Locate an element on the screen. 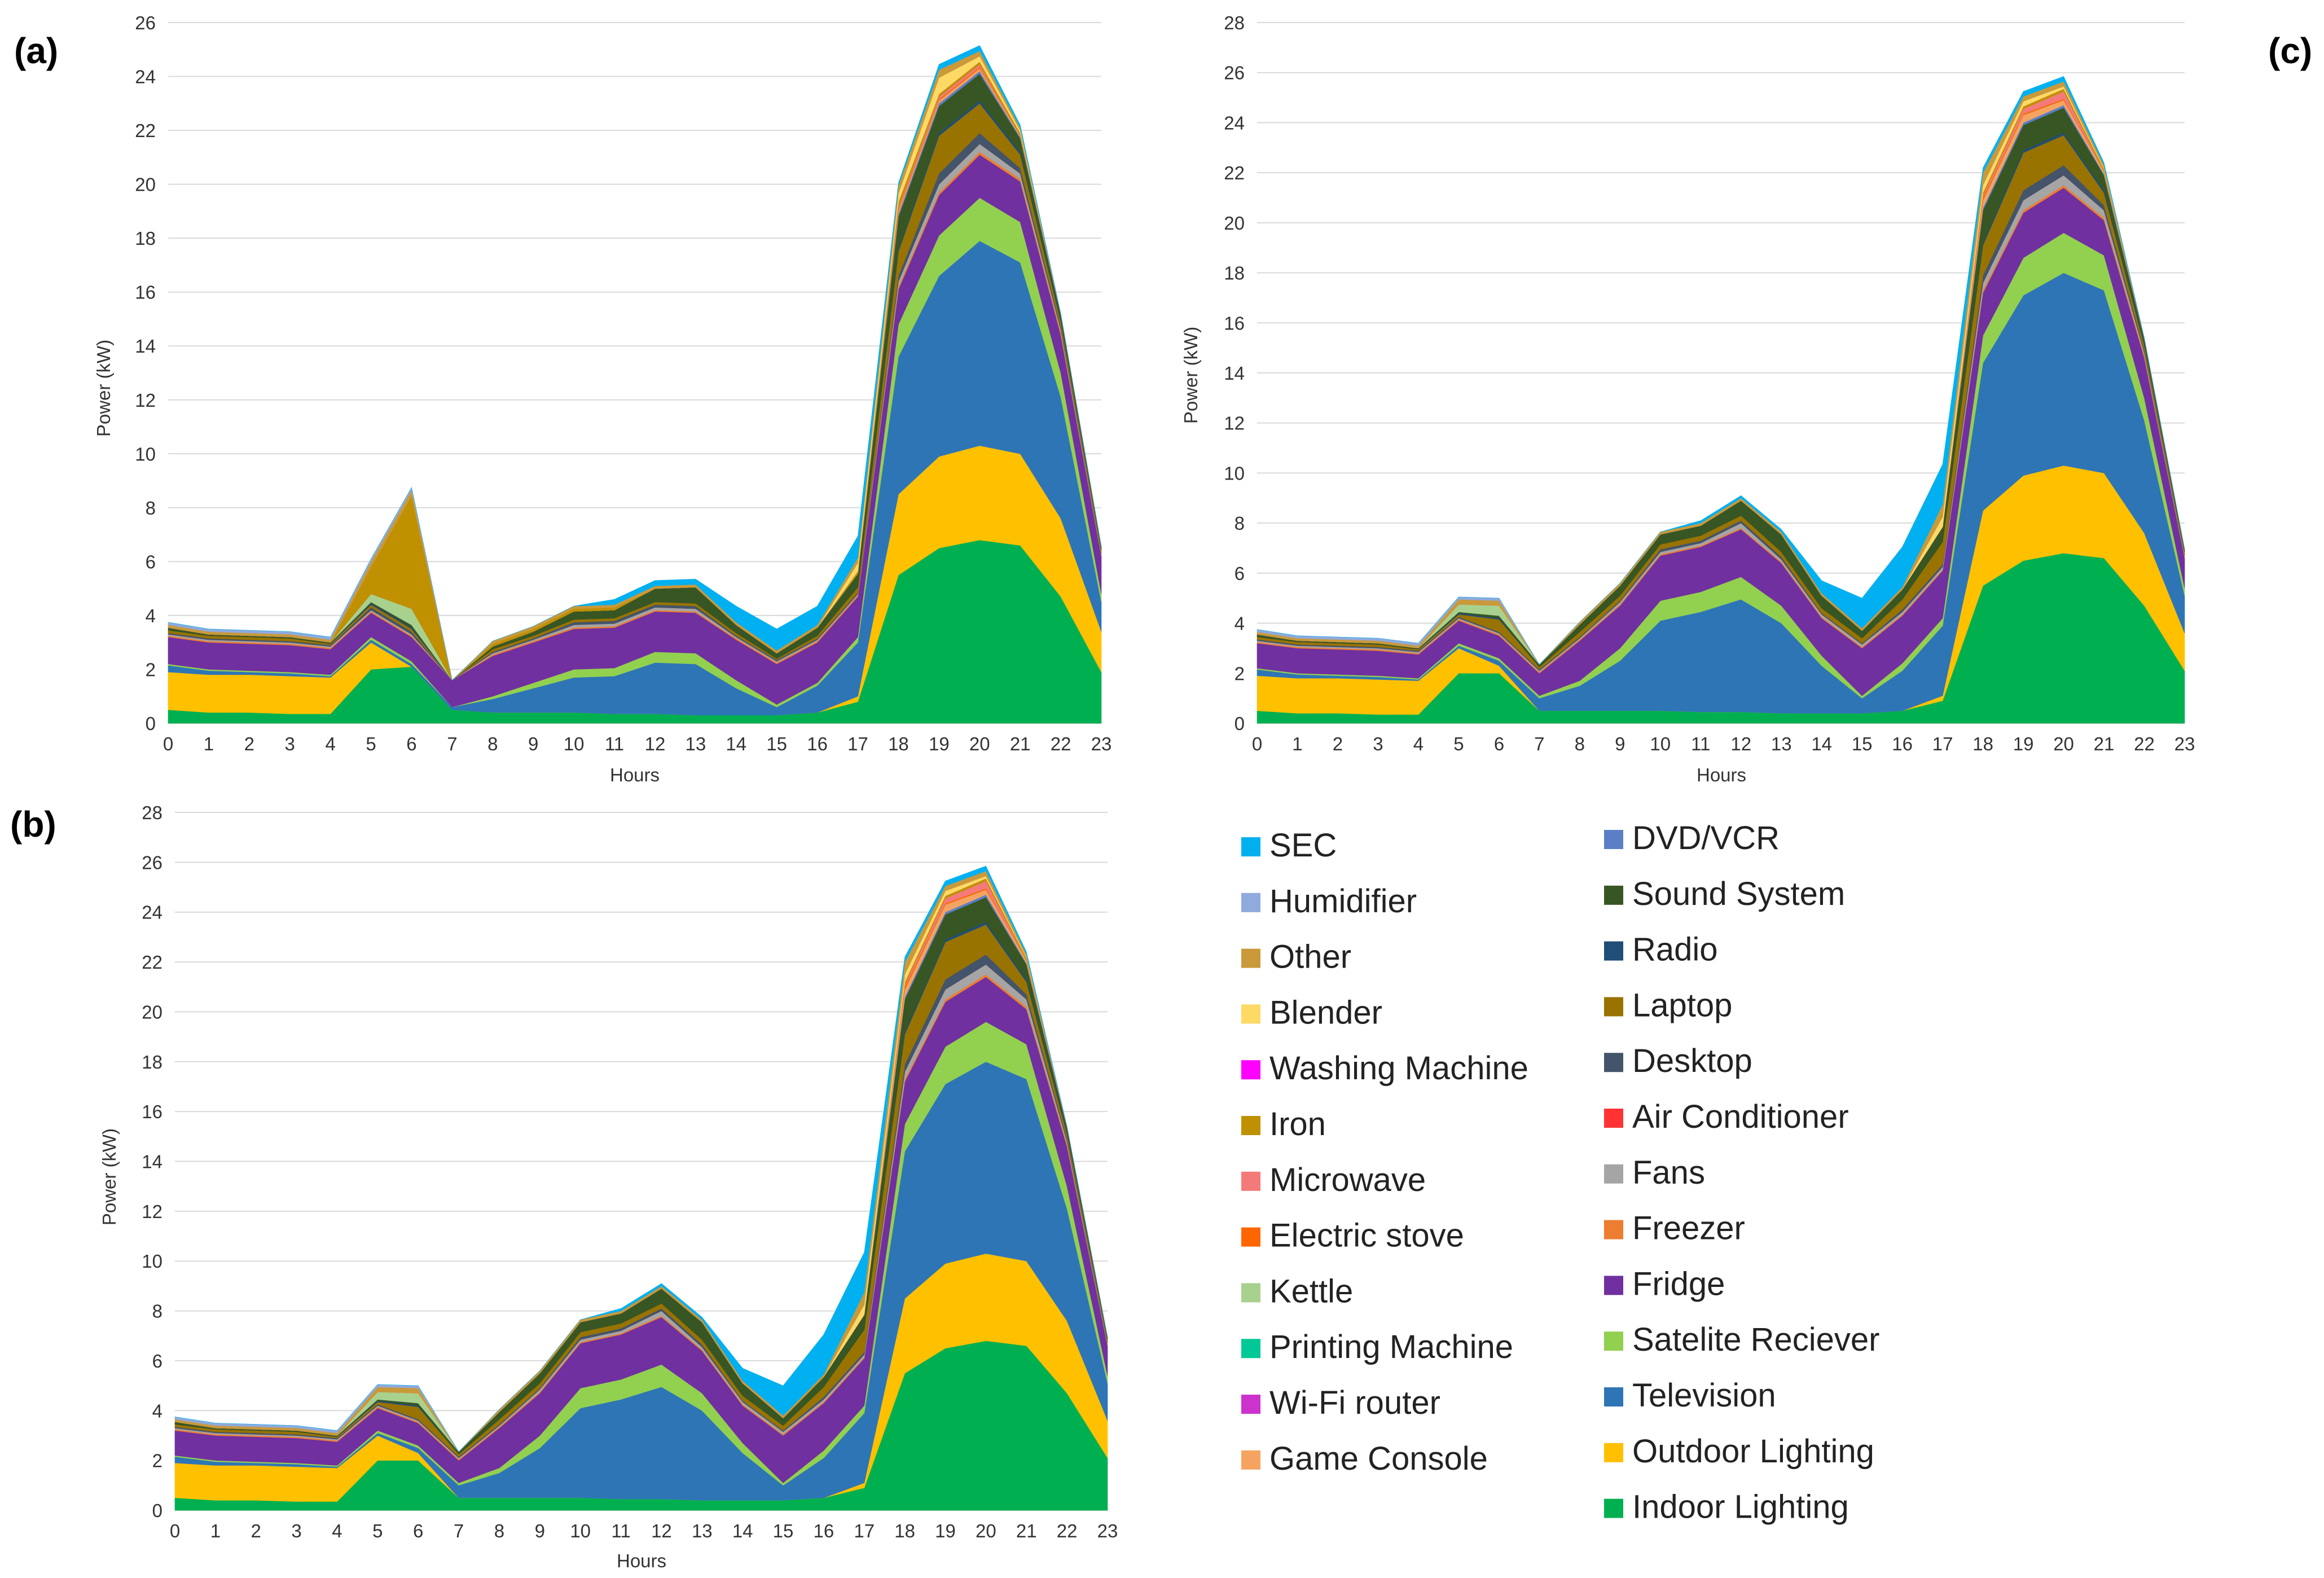 This screenshot has height=1578, width=2324. y-tick-label-b: 8 is located at coordinates (157, 1311).